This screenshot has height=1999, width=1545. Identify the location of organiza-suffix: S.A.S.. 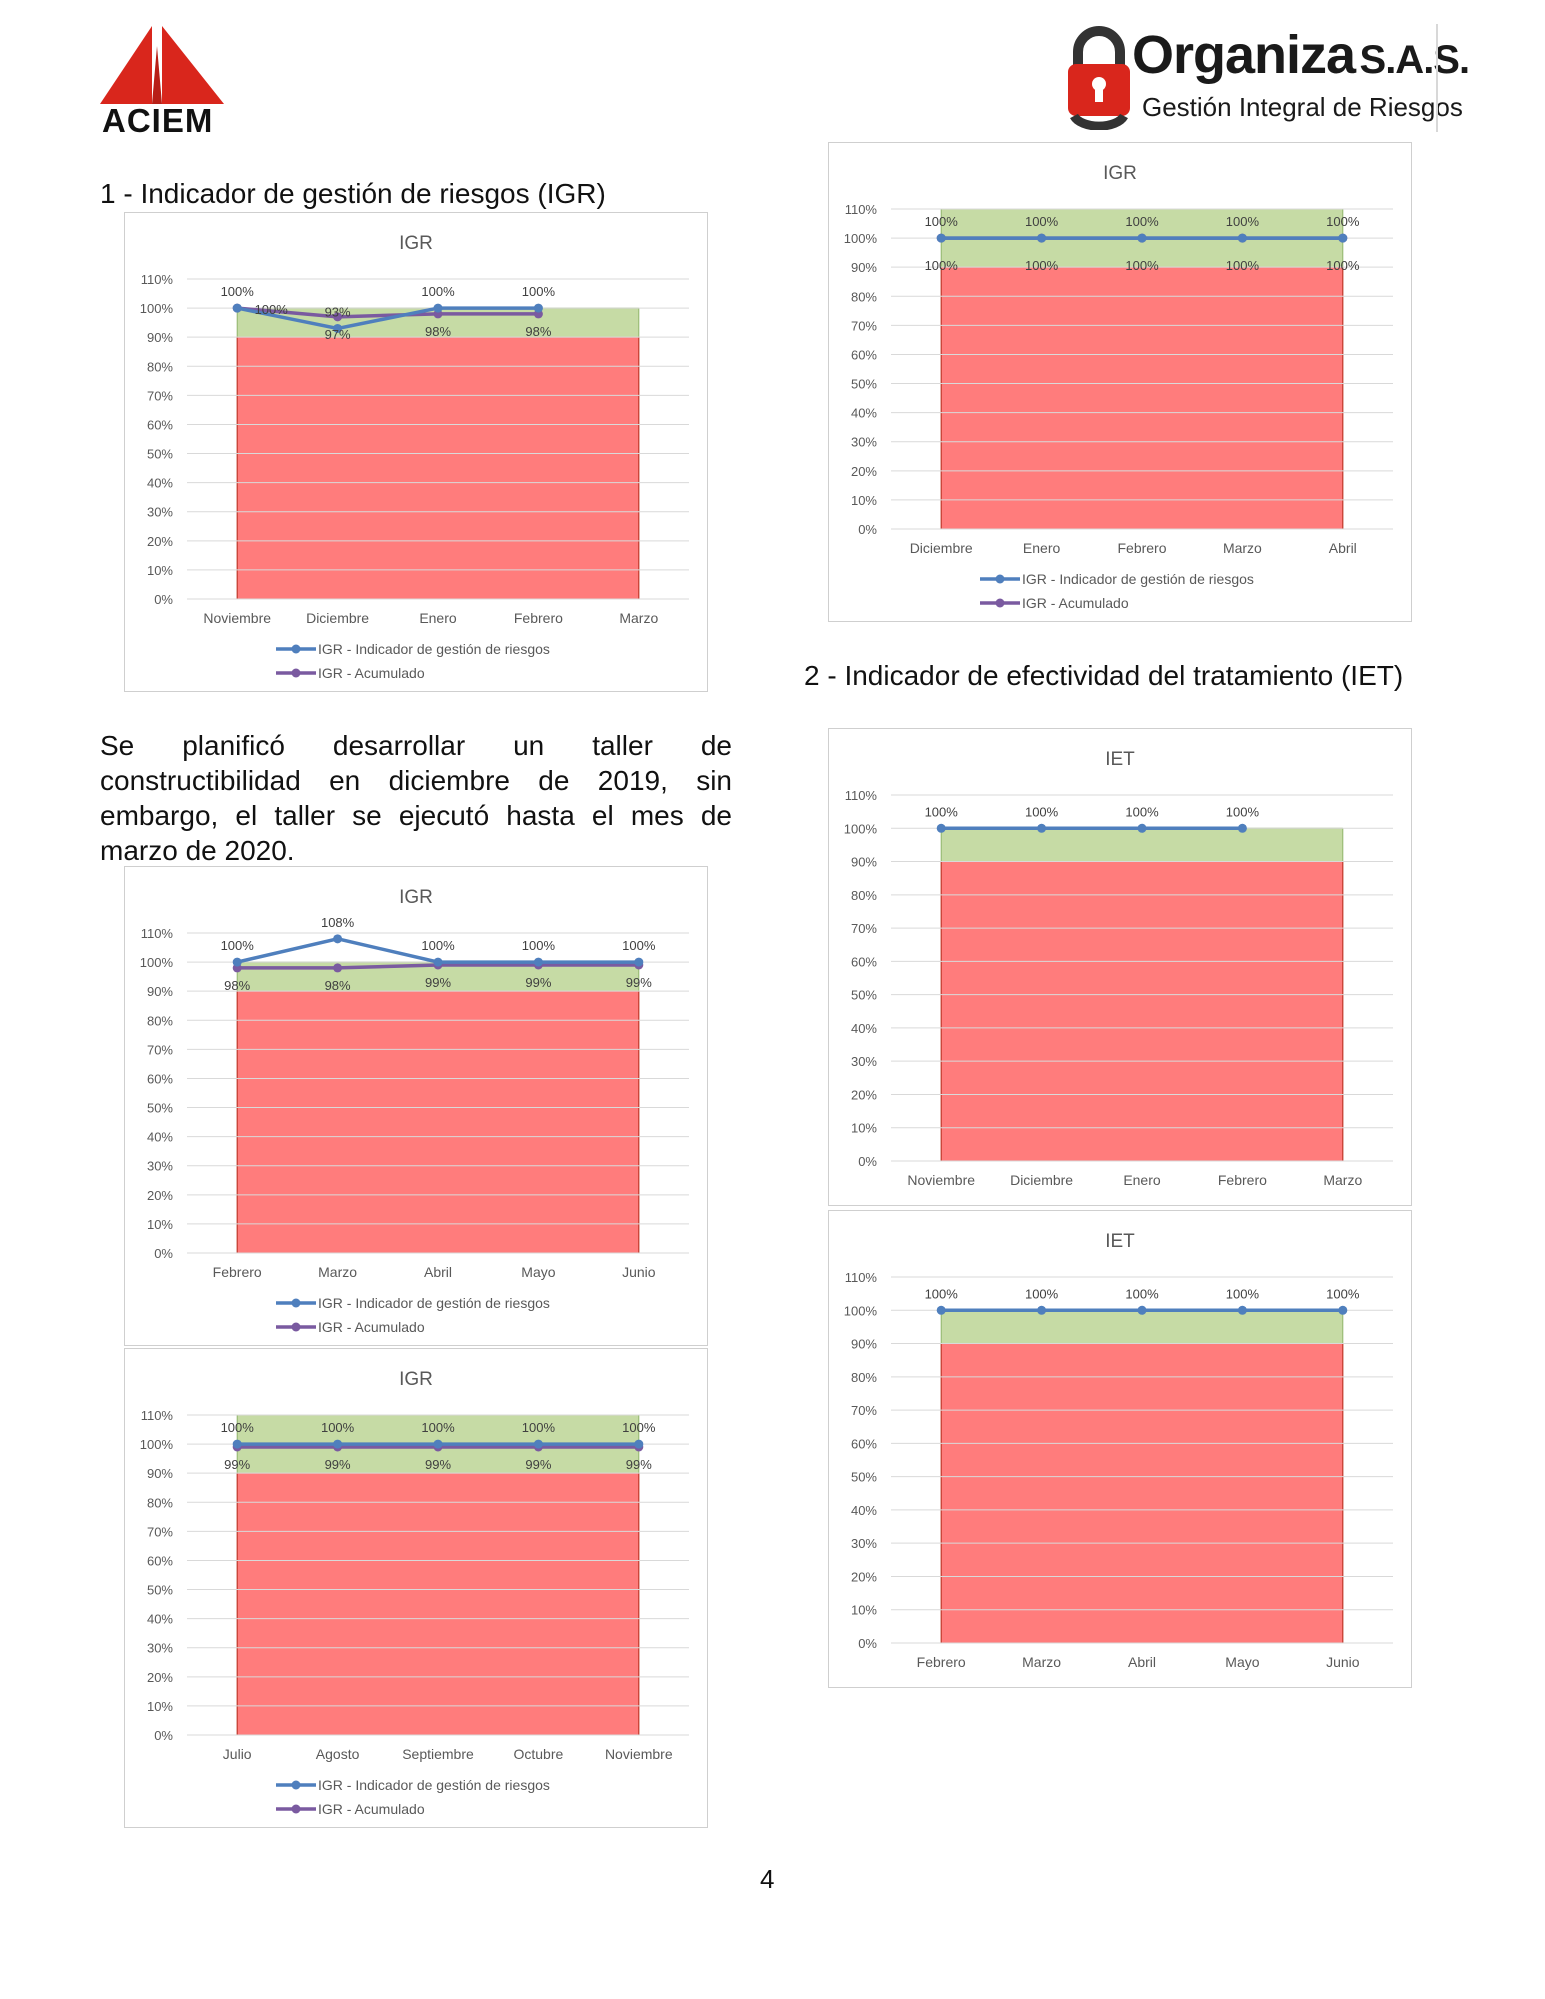
(1415, 60).